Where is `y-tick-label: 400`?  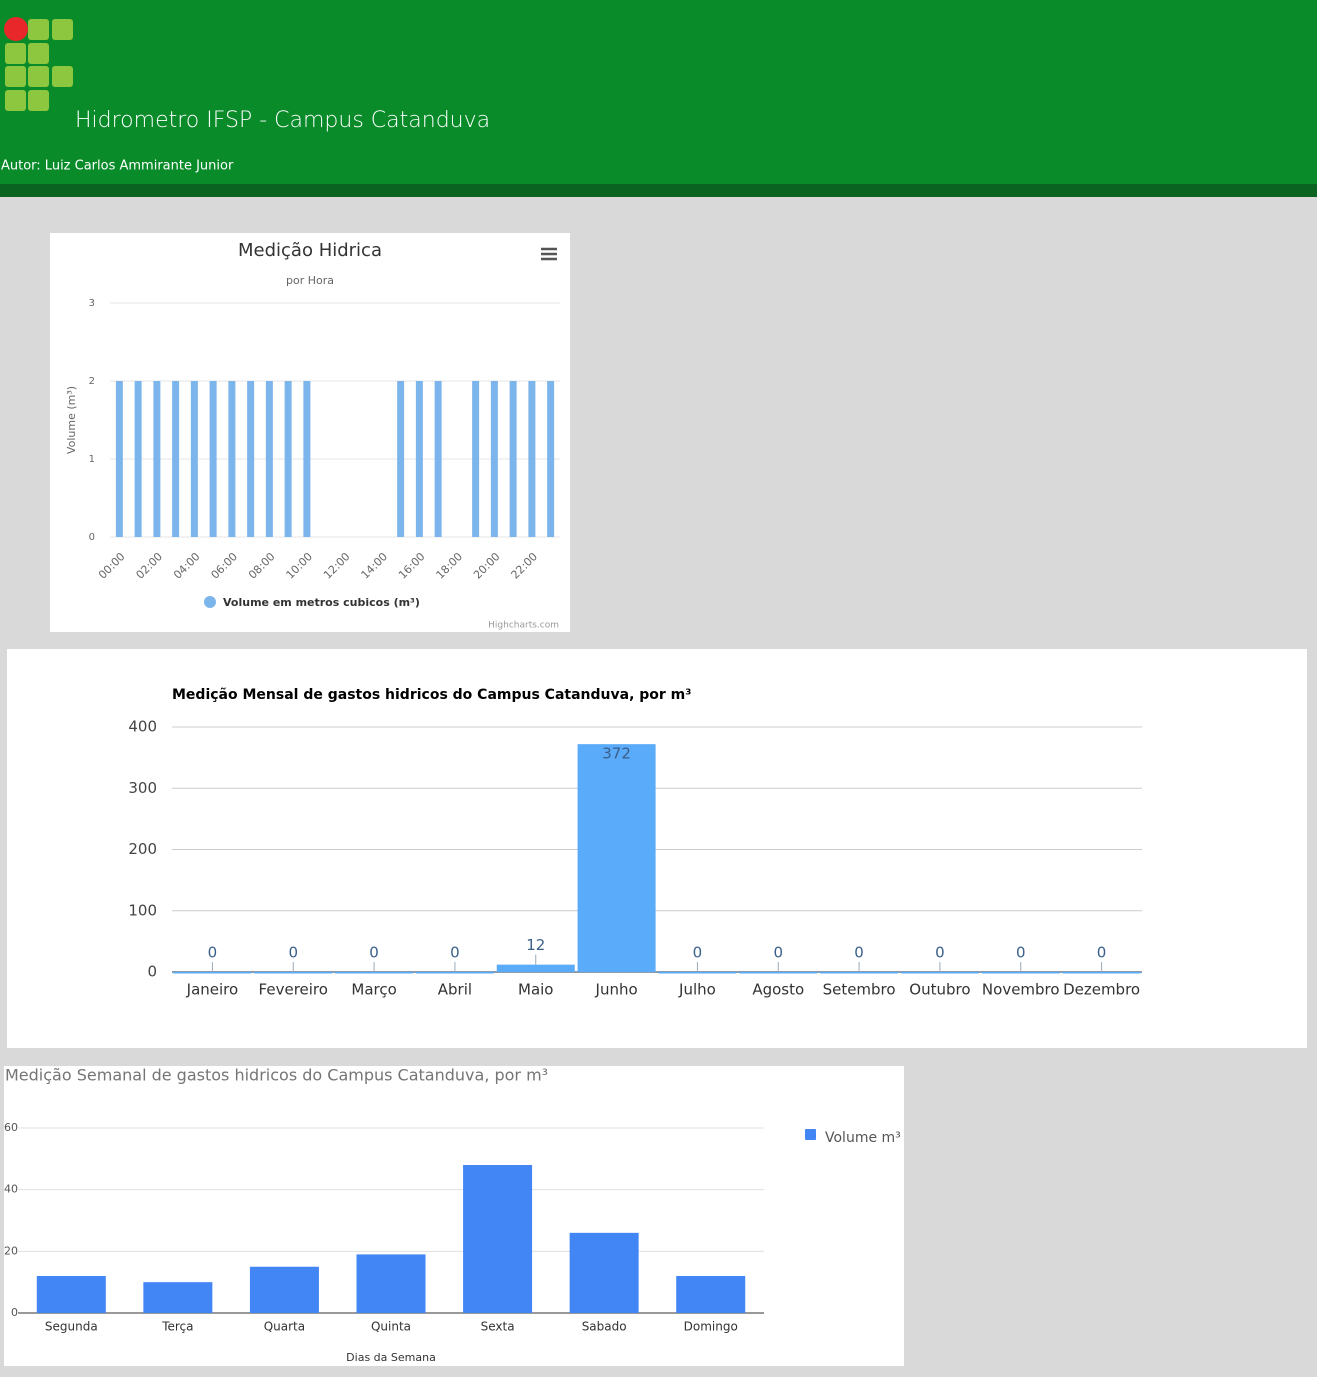
y-tick-label: 400 is located at coordinates (142, 727).